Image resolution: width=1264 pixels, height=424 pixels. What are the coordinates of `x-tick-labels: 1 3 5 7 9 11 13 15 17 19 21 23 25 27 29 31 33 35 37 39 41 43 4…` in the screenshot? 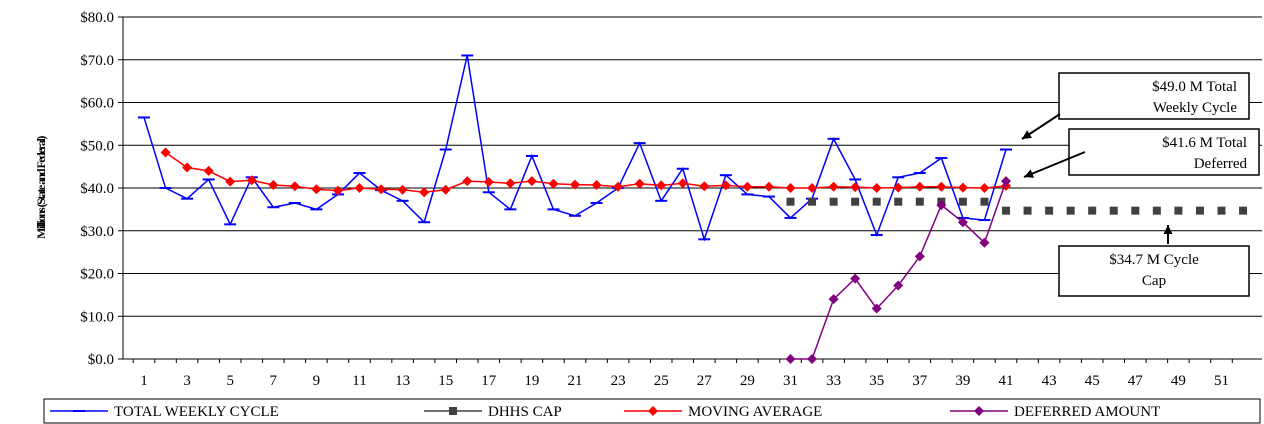 It's located at (684, 381).